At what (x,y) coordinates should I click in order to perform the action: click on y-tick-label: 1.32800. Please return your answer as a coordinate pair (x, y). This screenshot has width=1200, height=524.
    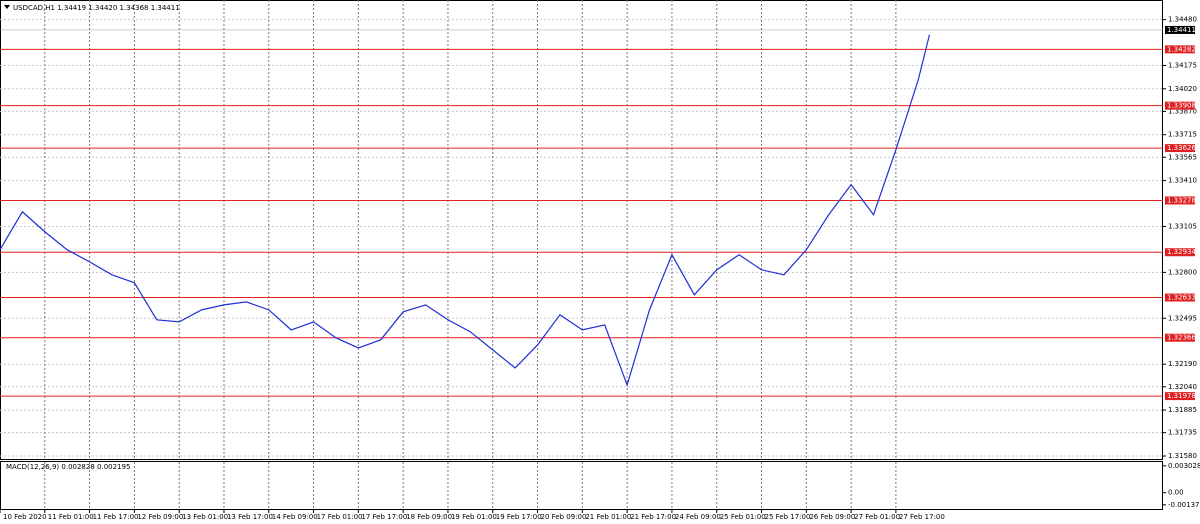
    Looking at the image, I should click on (1182, 272).